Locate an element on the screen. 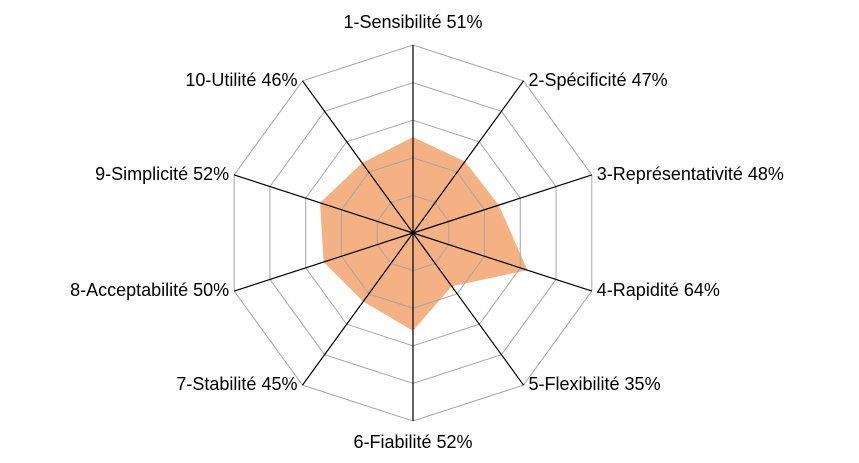 The image size is (859, 463). category-name: 5-Flexibilité is located at coordinates (574, 384).